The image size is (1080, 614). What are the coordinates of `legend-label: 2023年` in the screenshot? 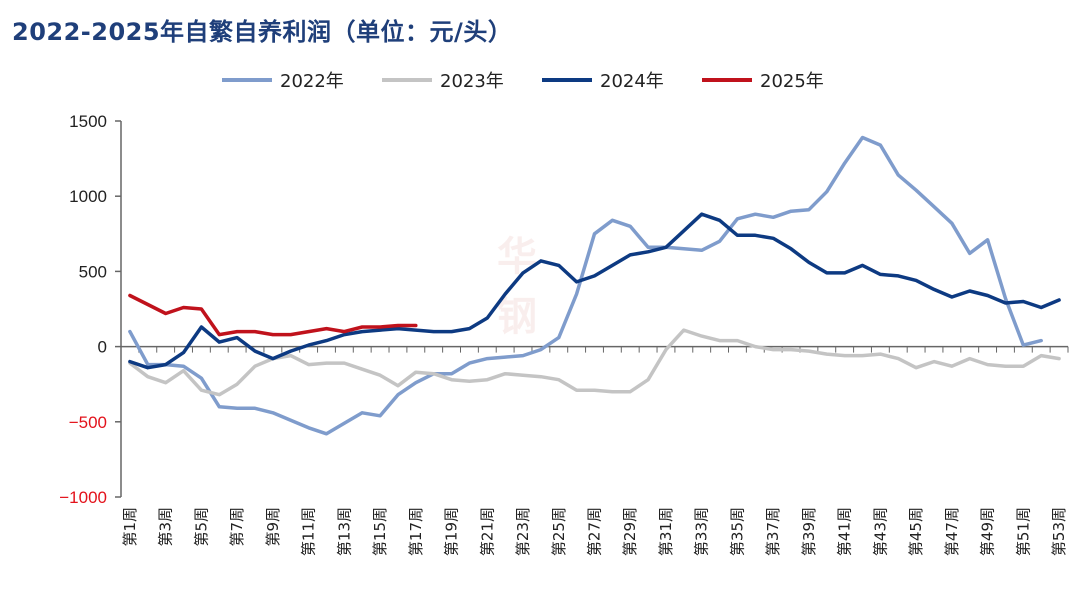 It's located at (472, 81).